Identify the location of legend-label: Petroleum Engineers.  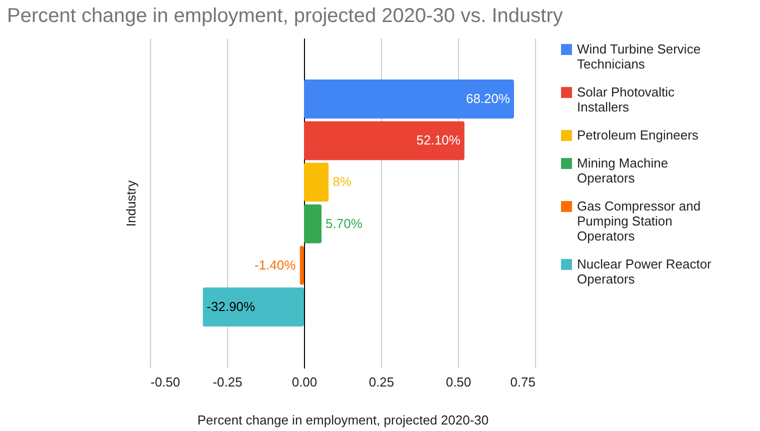
(638, 135).